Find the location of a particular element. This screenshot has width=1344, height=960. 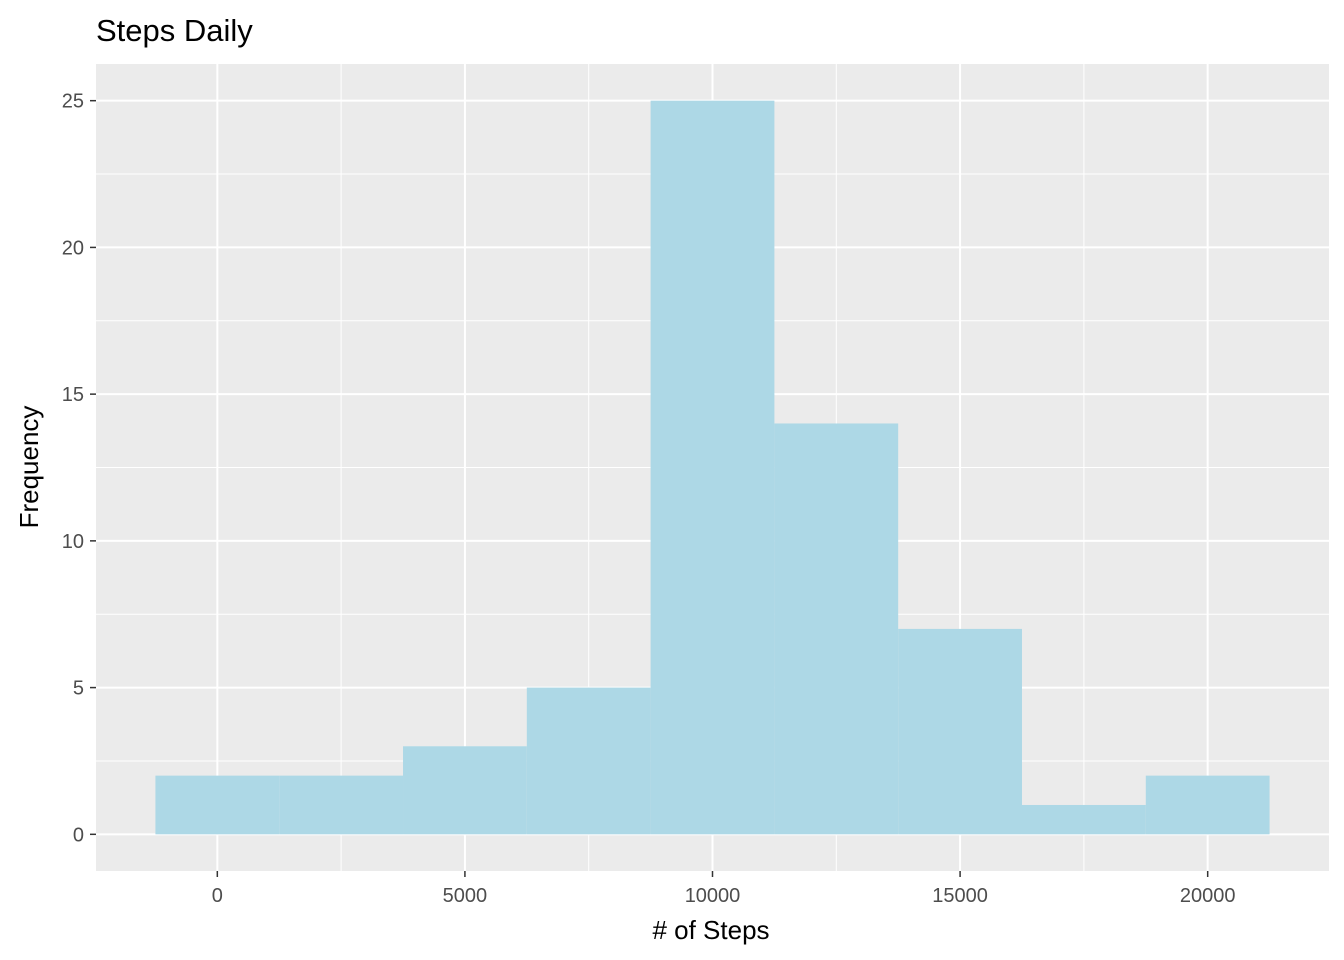

y-tick-label: 15 is located at coordinates (73, 395).